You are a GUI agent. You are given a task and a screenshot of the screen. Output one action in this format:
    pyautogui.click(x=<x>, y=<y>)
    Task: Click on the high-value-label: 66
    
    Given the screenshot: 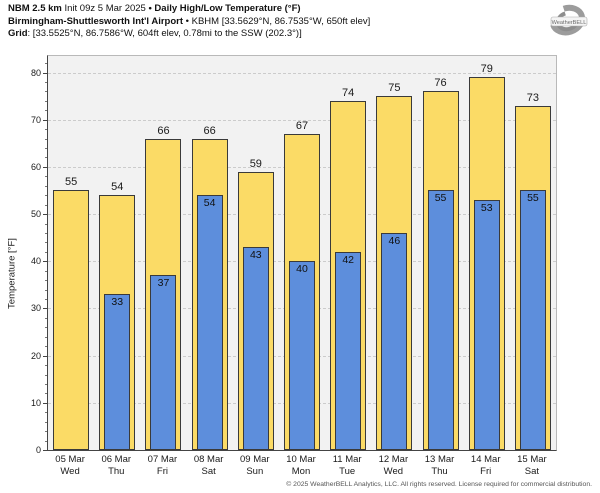 What is the action you would take?
    pyautogui.click(x=209, y=130)
    